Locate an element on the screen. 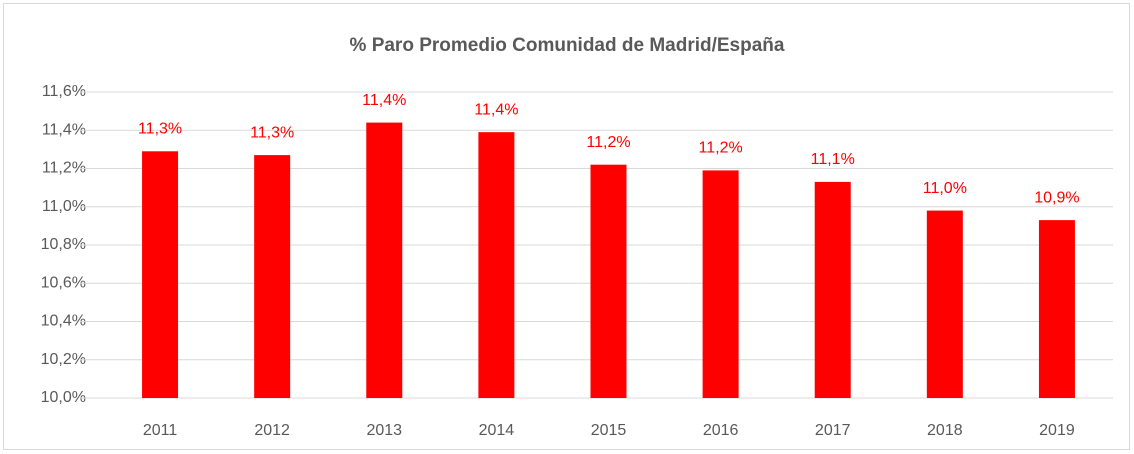 The image size is (1134, 454). x-tick-label: 2014 is located at coordinates (497, 430).